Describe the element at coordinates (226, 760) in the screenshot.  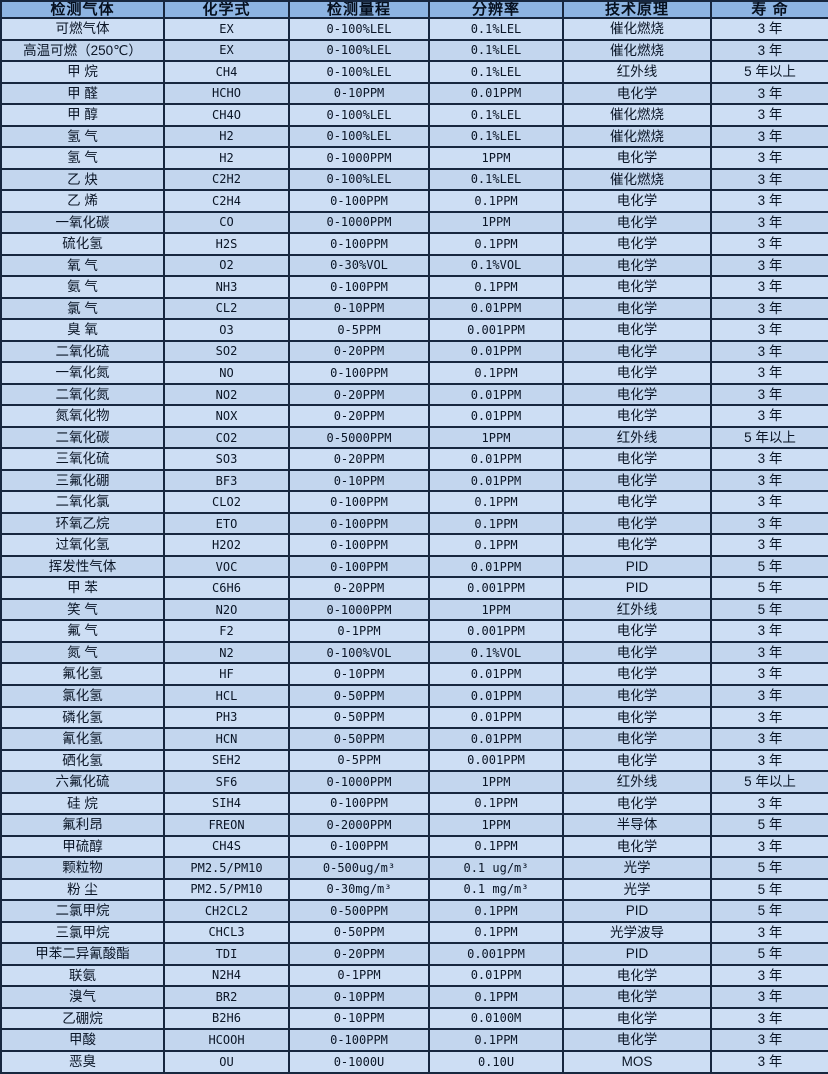
I see `cell-formula: SEH2` at that location.